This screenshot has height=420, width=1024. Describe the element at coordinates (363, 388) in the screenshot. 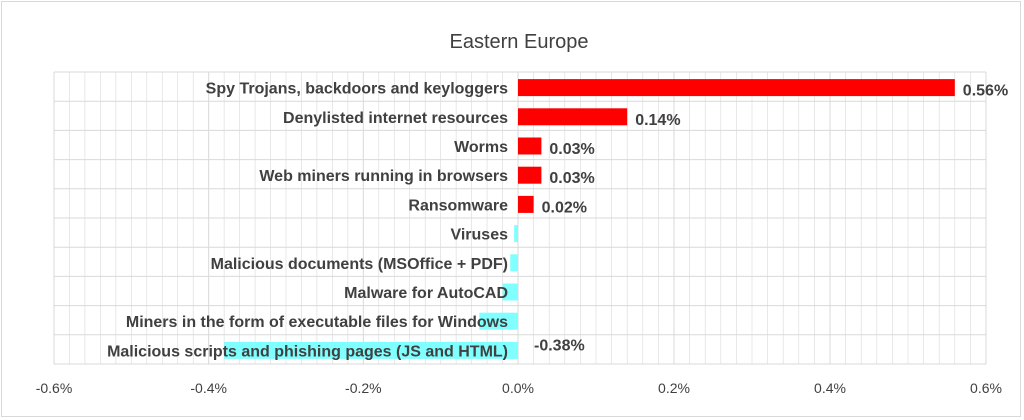

I see `x-tick-label: -0.2%` at that location.